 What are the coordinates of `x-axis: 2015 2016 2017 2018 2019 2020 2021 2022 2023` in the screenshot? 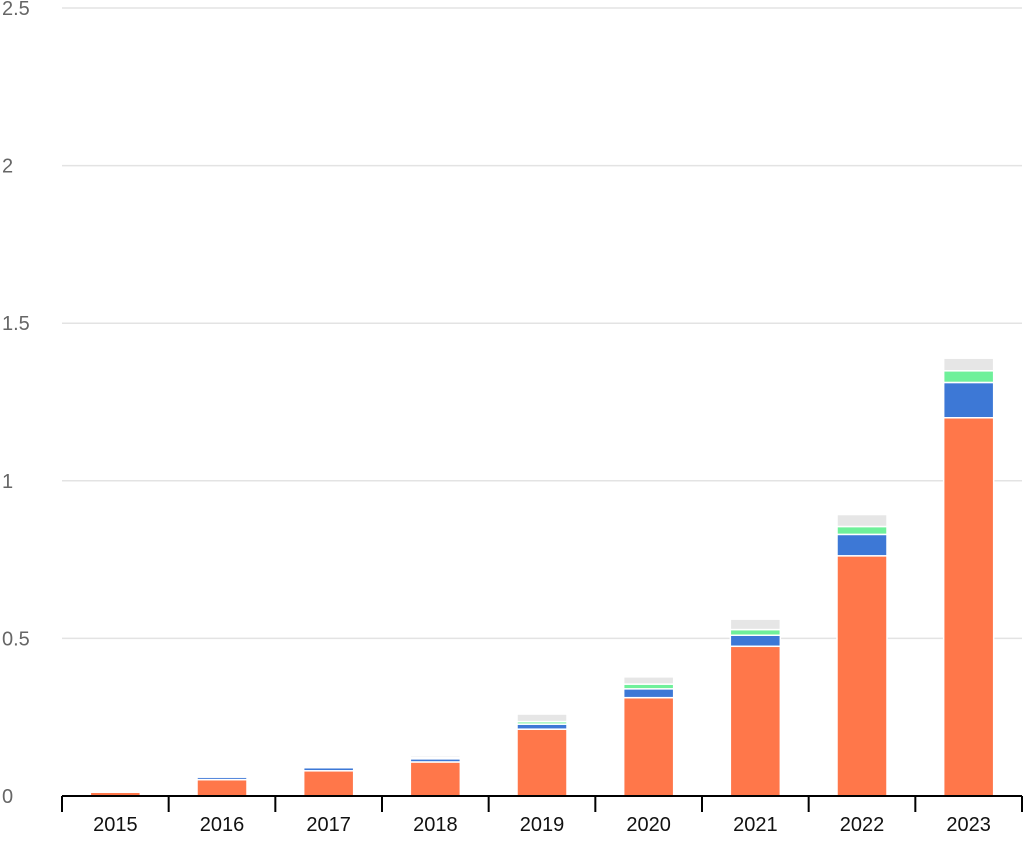 It's located at (542, 815).